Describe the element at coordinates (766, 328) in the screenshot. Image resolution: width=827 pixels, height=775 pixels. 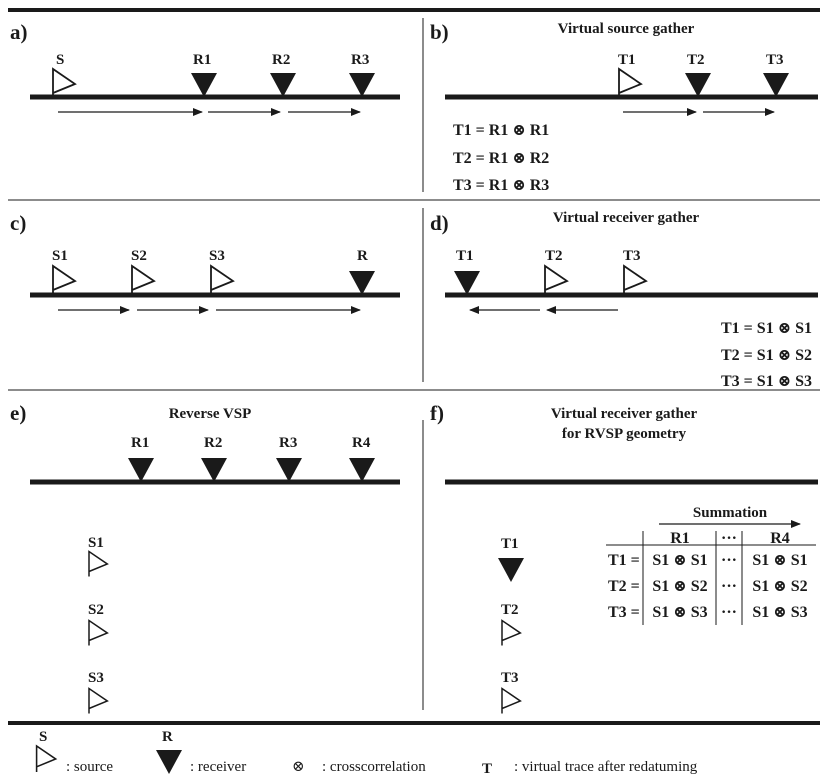
I see `equation: T1 = S1 ⊗ S1` at that location.